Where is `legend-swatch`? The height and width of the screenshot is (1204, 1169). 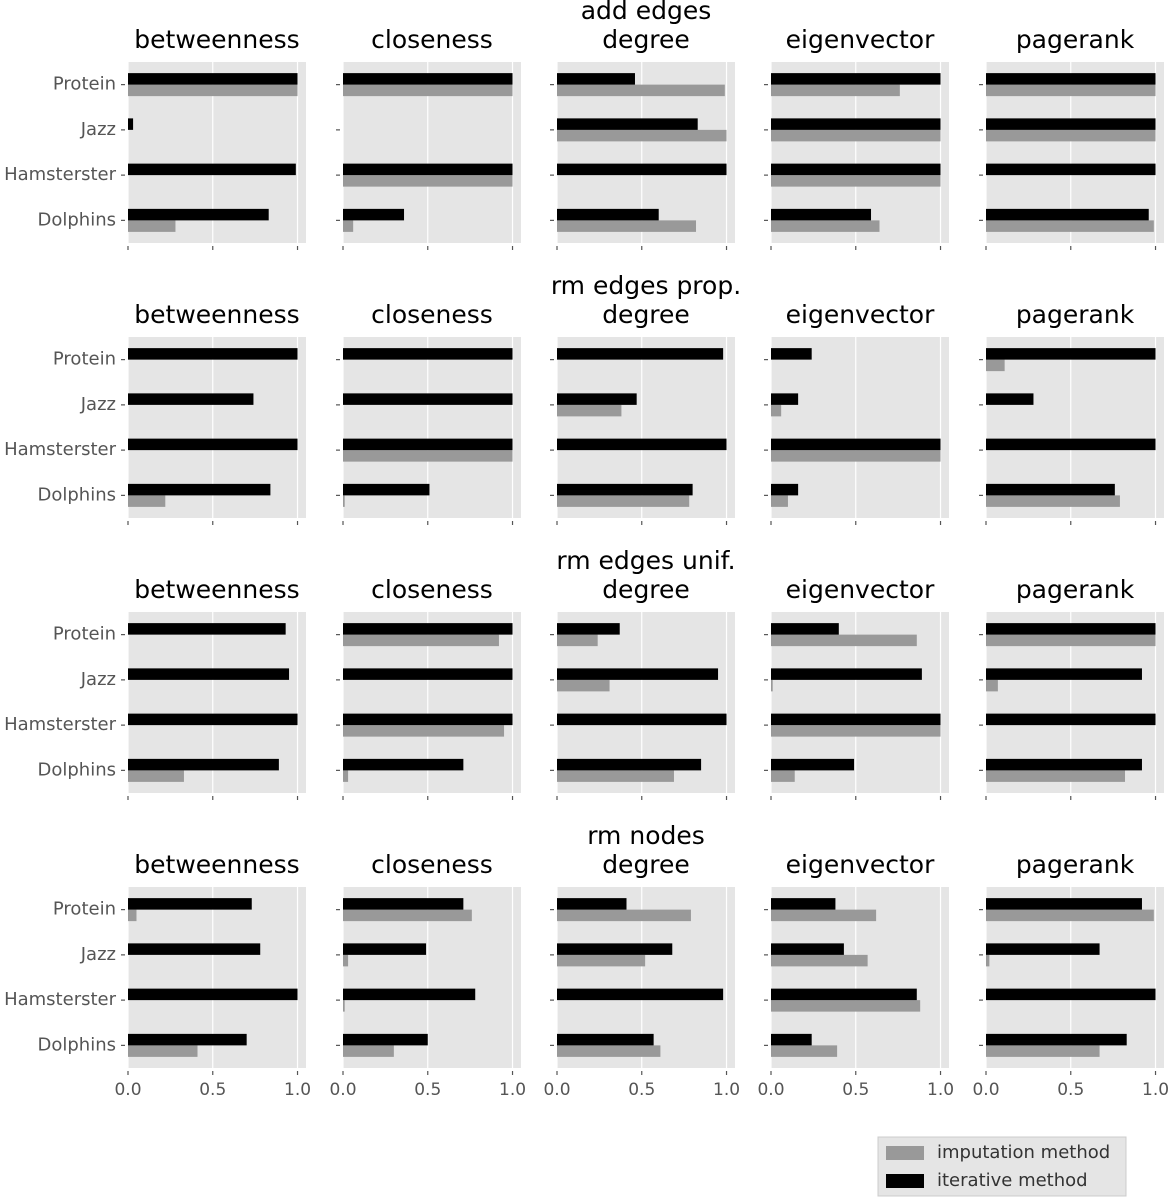 legend-swatch is located at coordinates (905, 1153).